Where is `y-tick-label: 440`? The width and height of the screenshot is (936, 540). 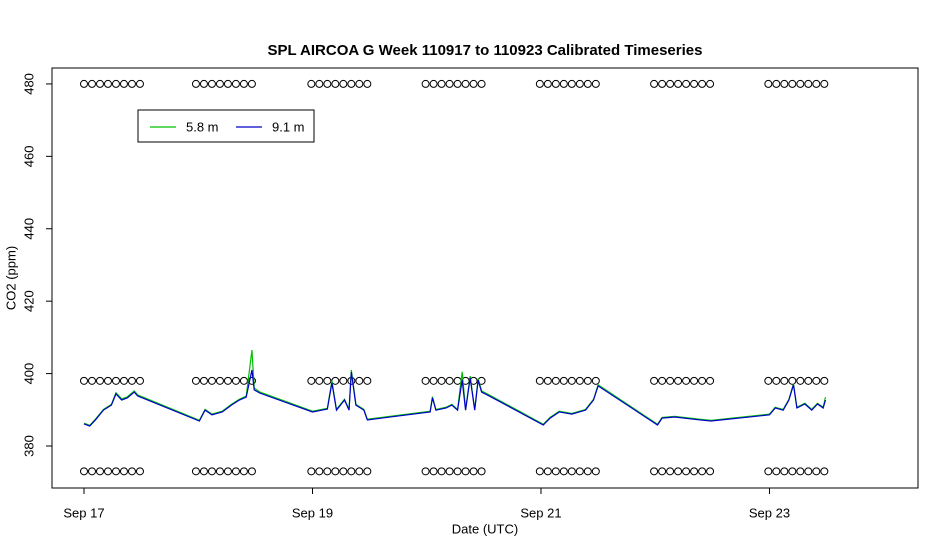 y-tick-label: 440 is located at coordinates (28, 229).